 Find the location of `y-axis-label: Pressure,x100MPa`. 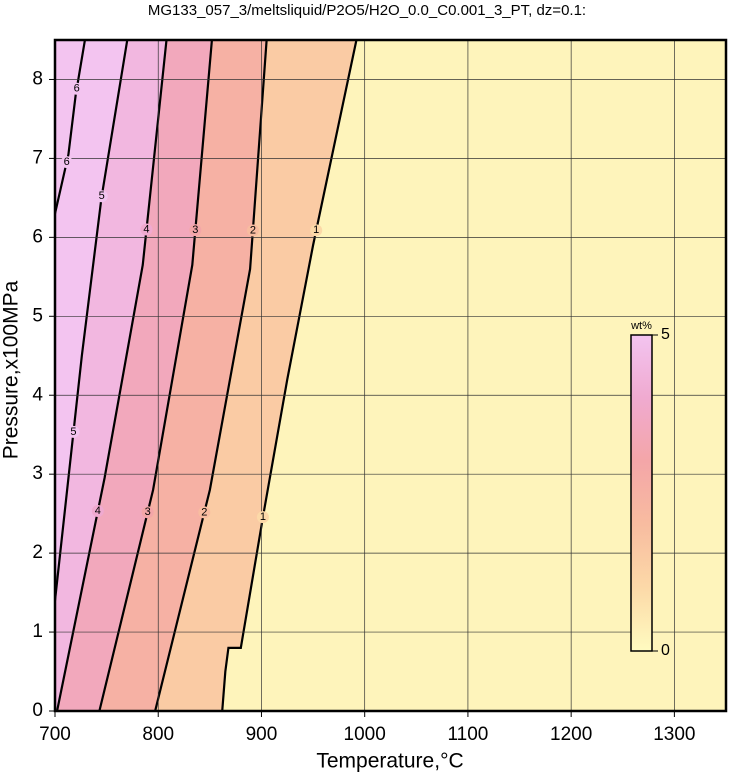

y-axis-label: Pressure,x100MPa is located at coordinates (11, 369).